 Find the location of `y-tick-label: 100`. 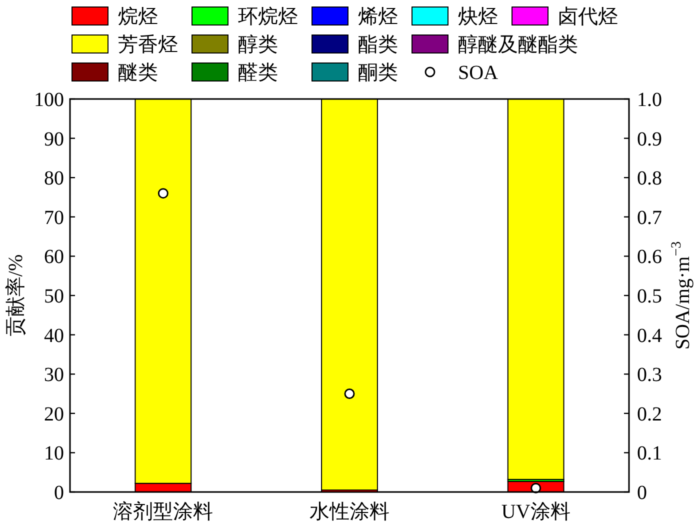

y-tick-label: 100 is located at coordinates (49, 100).